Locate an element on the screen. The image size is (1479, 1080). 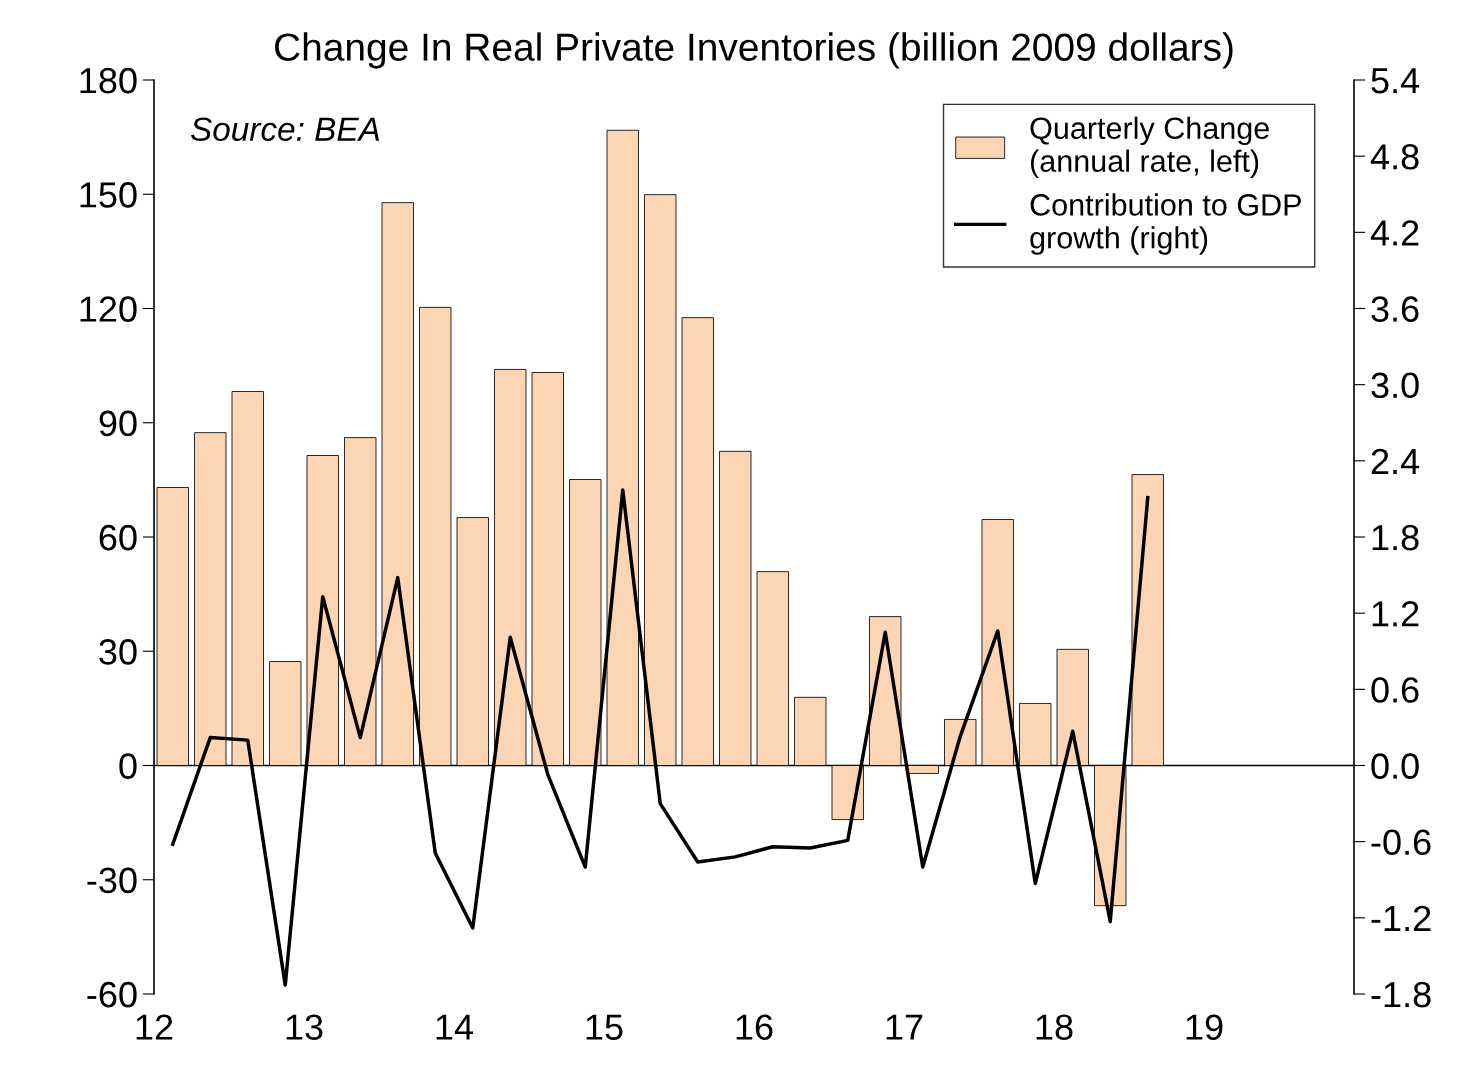
x-tick-label: 12 is located at coordinates (154, 1027).